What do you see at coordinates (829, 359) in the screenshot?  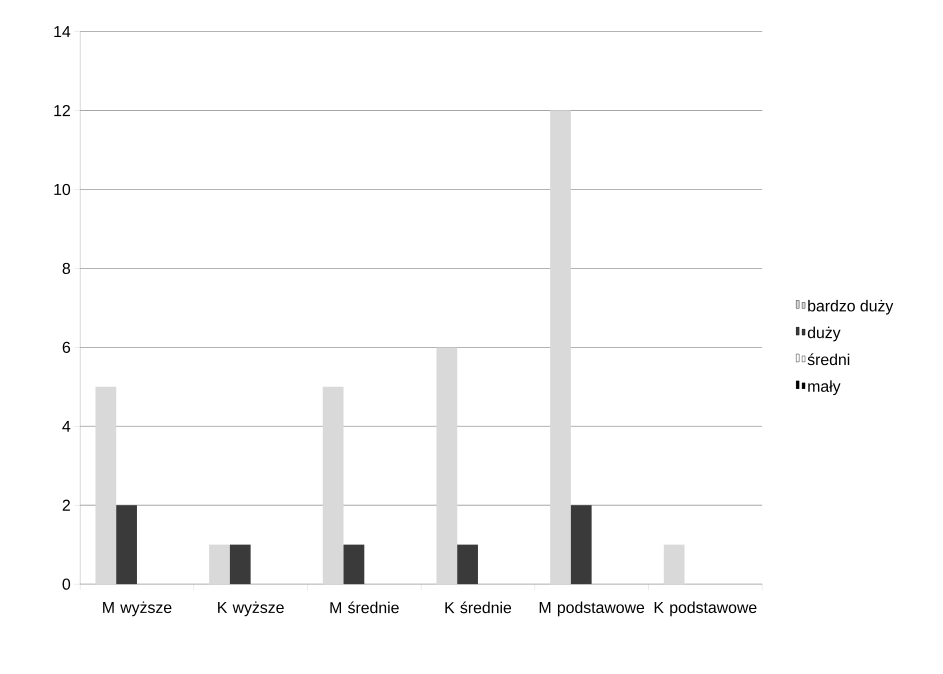 I see `legend-label: średni` at bounding box center [829, 359].